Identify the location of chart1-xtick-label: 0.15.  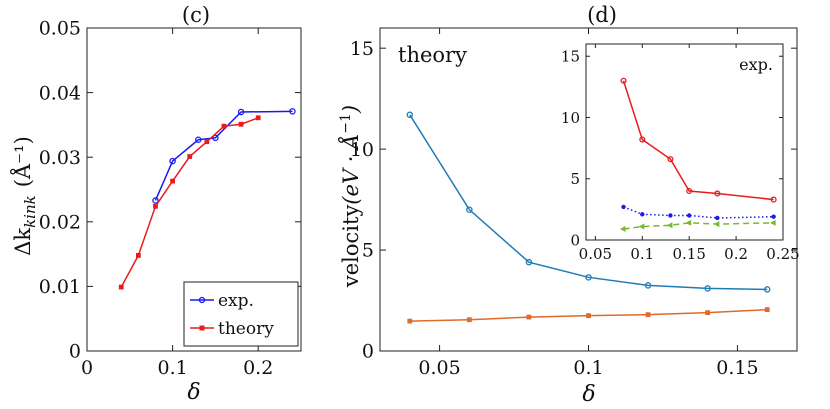
(737, 368).